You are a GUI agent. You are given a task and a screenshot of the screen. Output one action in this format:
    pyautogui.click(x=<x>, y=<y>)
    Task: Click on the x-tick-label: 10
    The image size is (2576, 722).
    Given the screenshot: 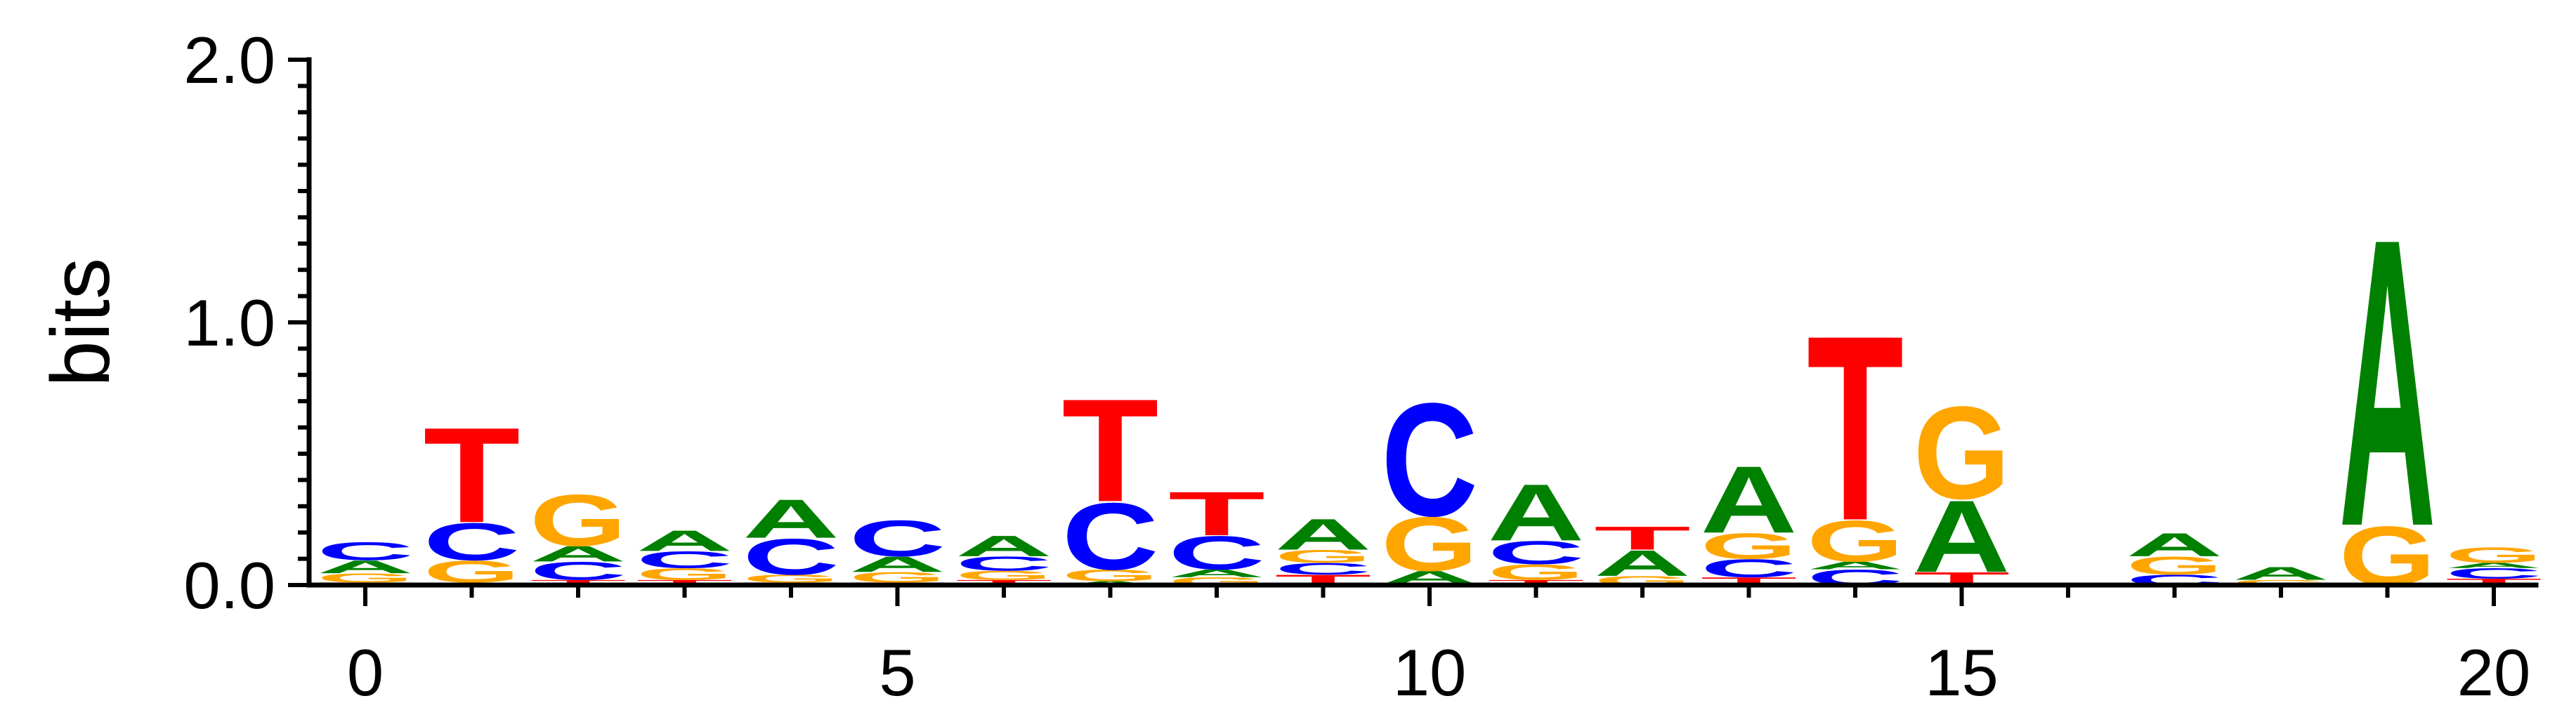 What is the action you would take?
    pyautogui.click(x=1430, y=672)
    